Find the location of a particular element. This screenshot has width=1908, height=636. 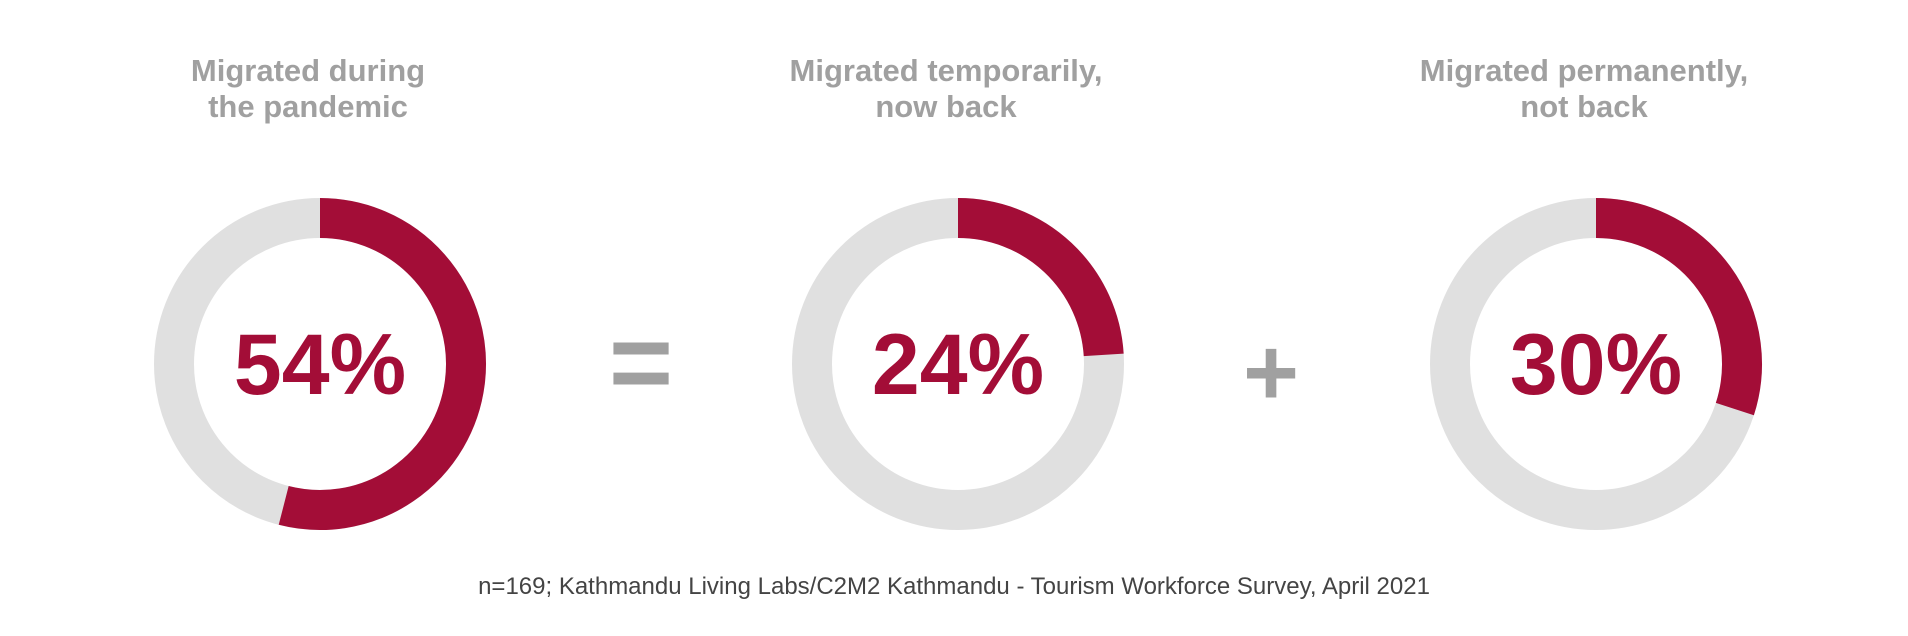

plus-sign: + is located at coordinates (1271, 372).